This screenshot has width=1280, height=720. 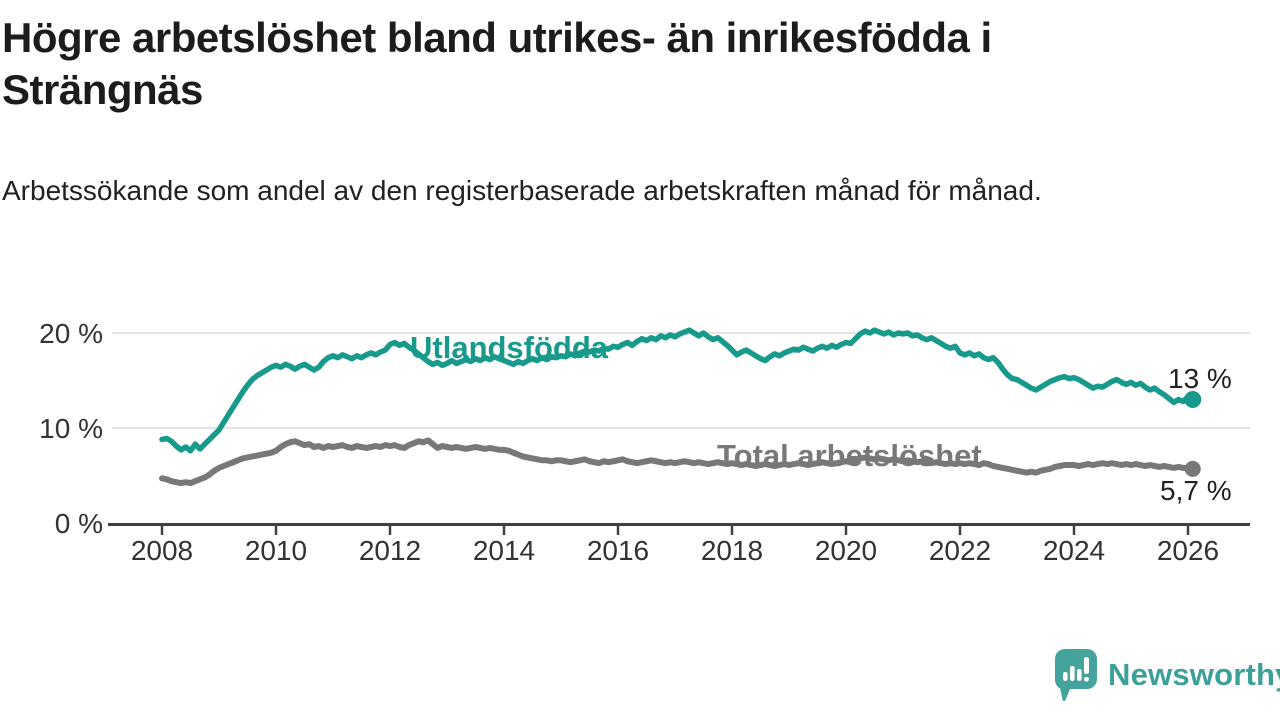 I want to click on series-end-dot-utlandsfodda, so click(x=1193, y=399).